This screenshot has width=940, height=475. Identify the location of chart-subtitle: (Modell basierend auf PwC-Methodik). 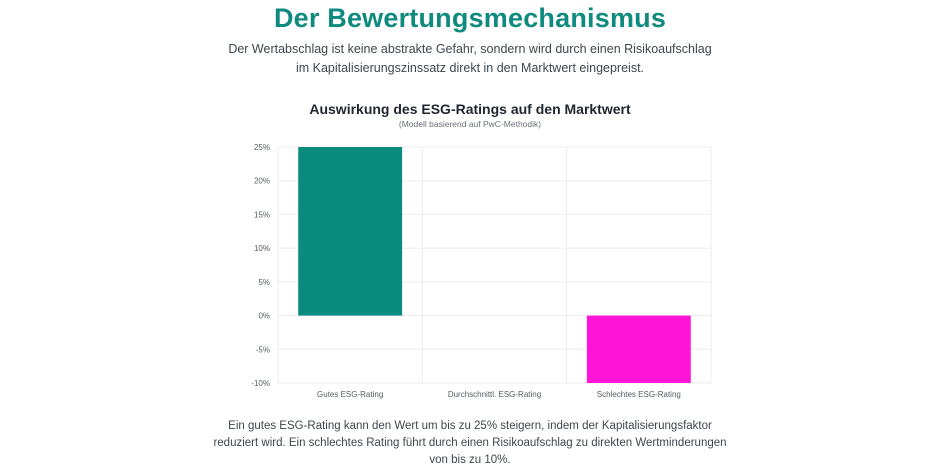
(470, 124).